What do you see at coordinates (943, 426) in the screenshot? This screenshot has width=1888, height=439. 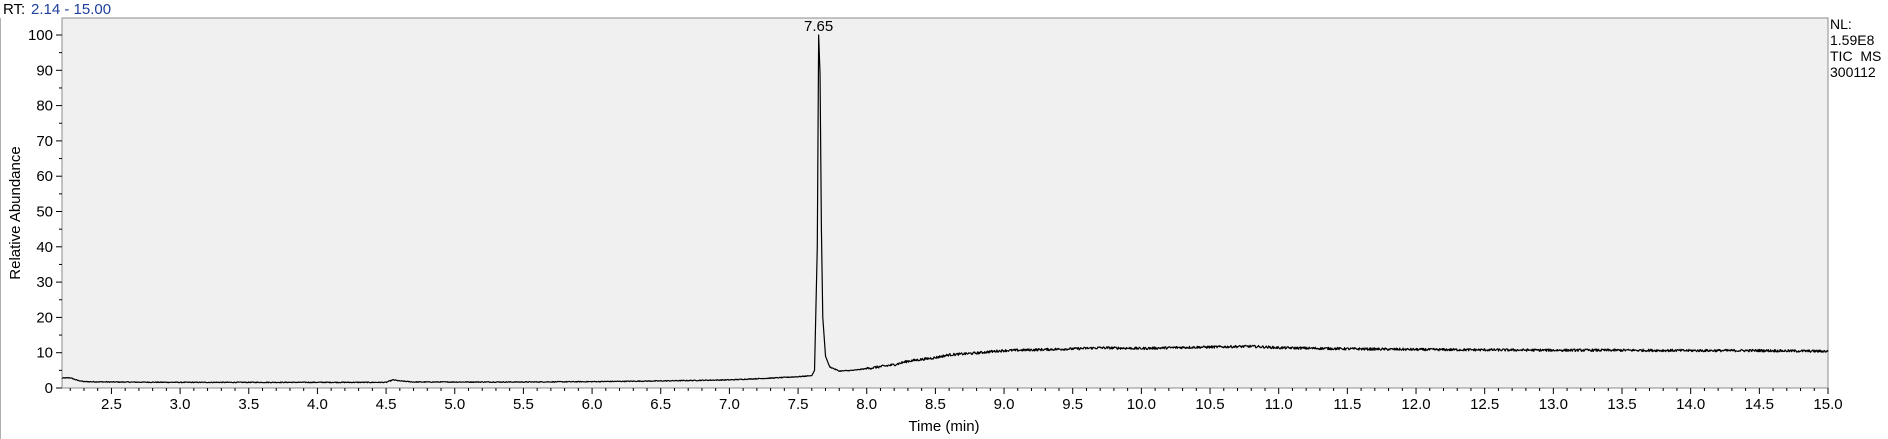 I see `x-axis-title: Time (min)` at bounding box center [943, 426].